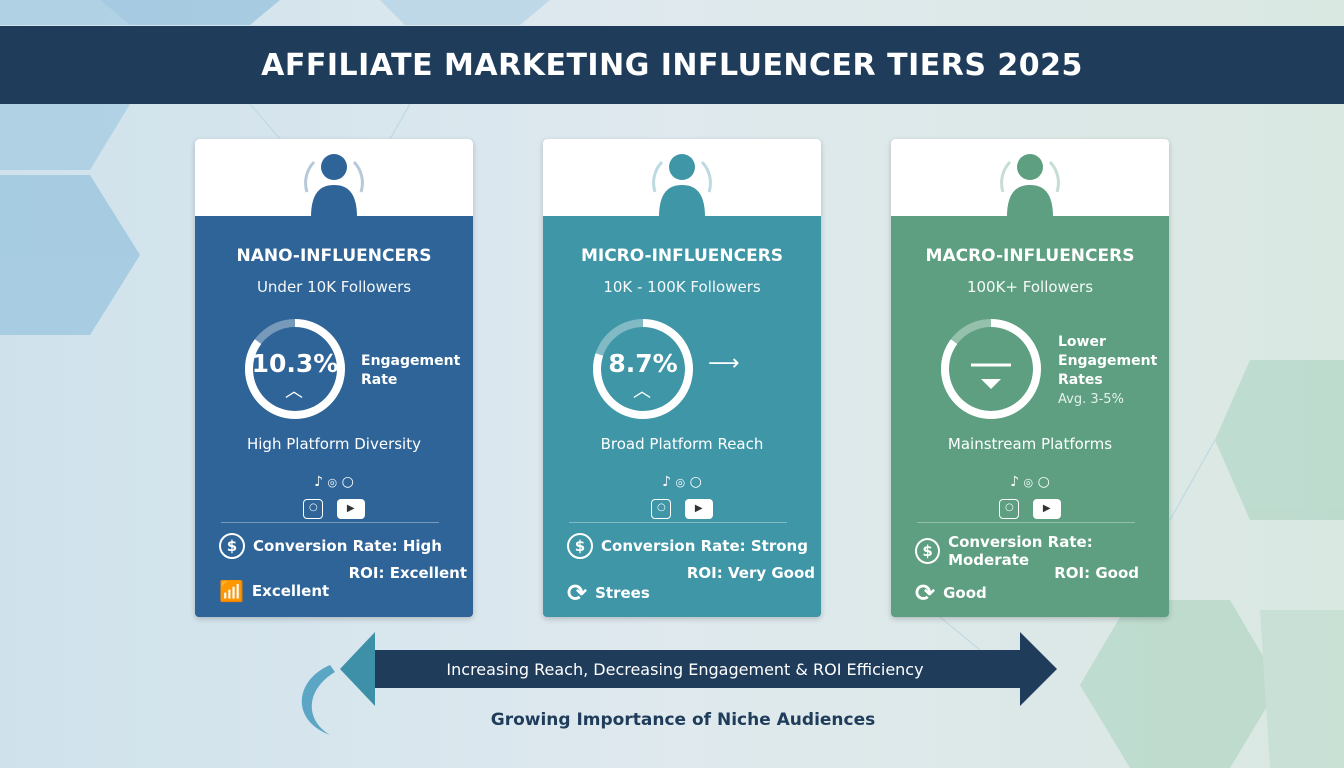 Image resolution: width=1344 pixels, height=768 pixels. I want to click on roi-value: ROI: Good, so click(1096, 573).